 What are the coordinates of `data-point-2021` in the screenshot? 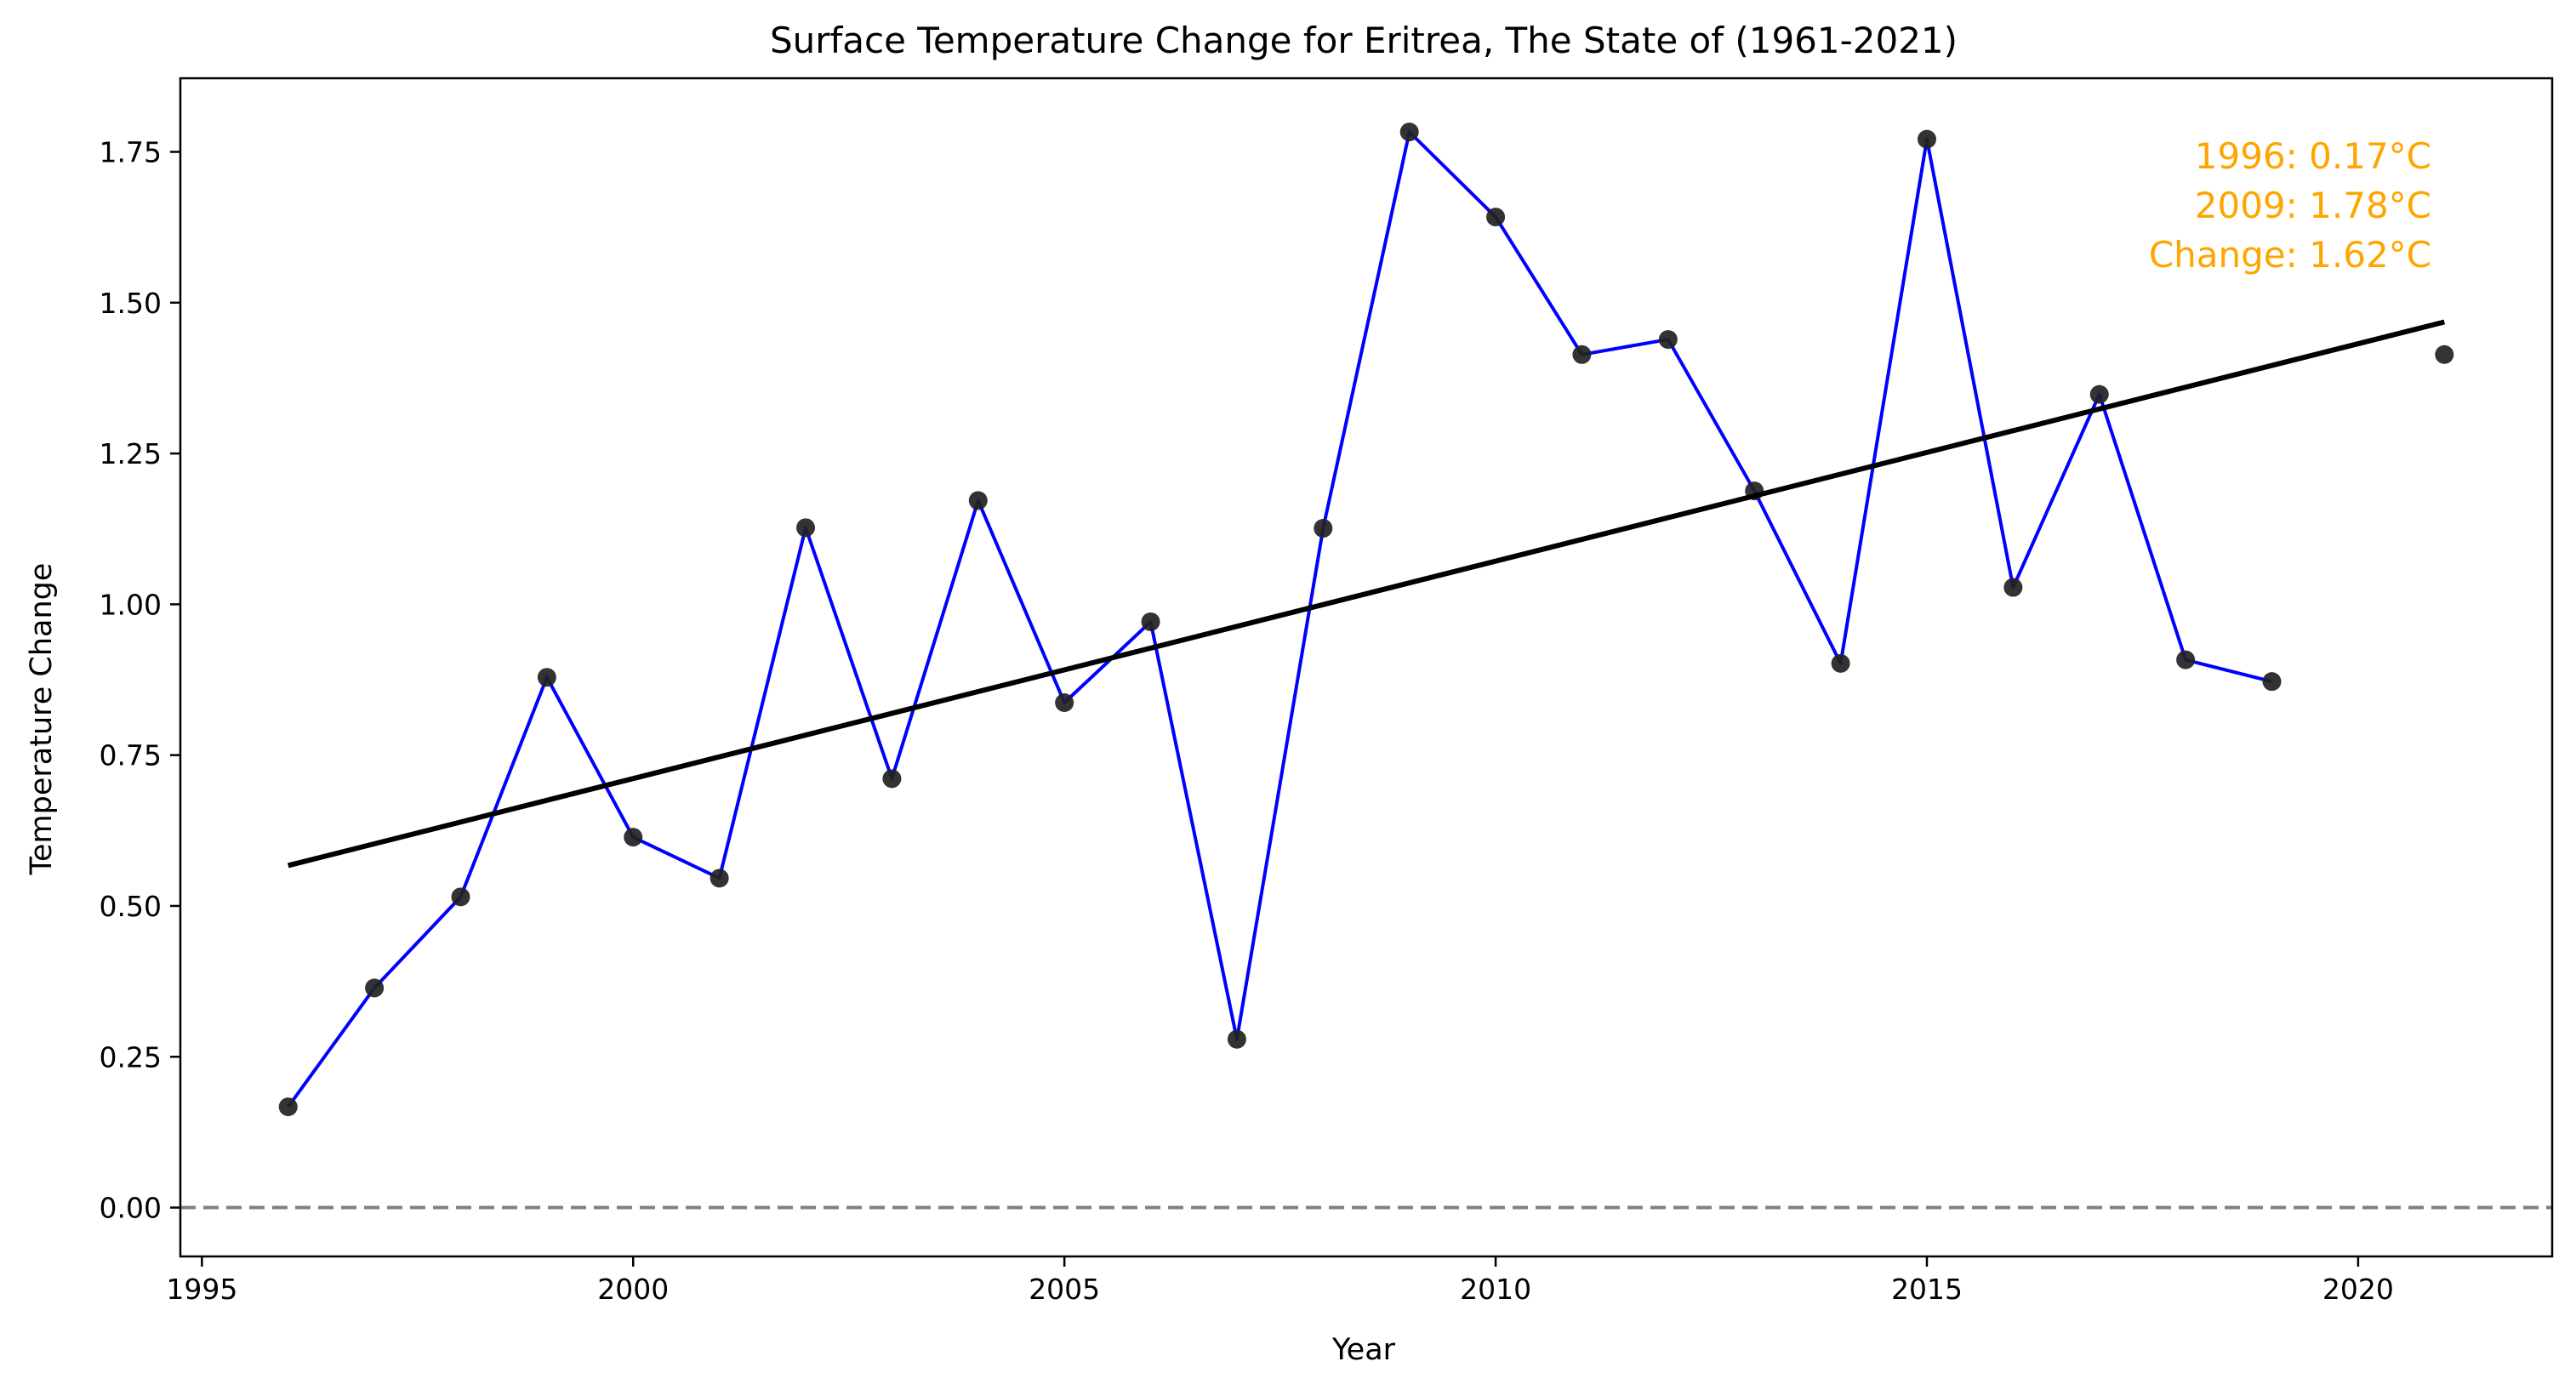 It's located at (2445, 354).